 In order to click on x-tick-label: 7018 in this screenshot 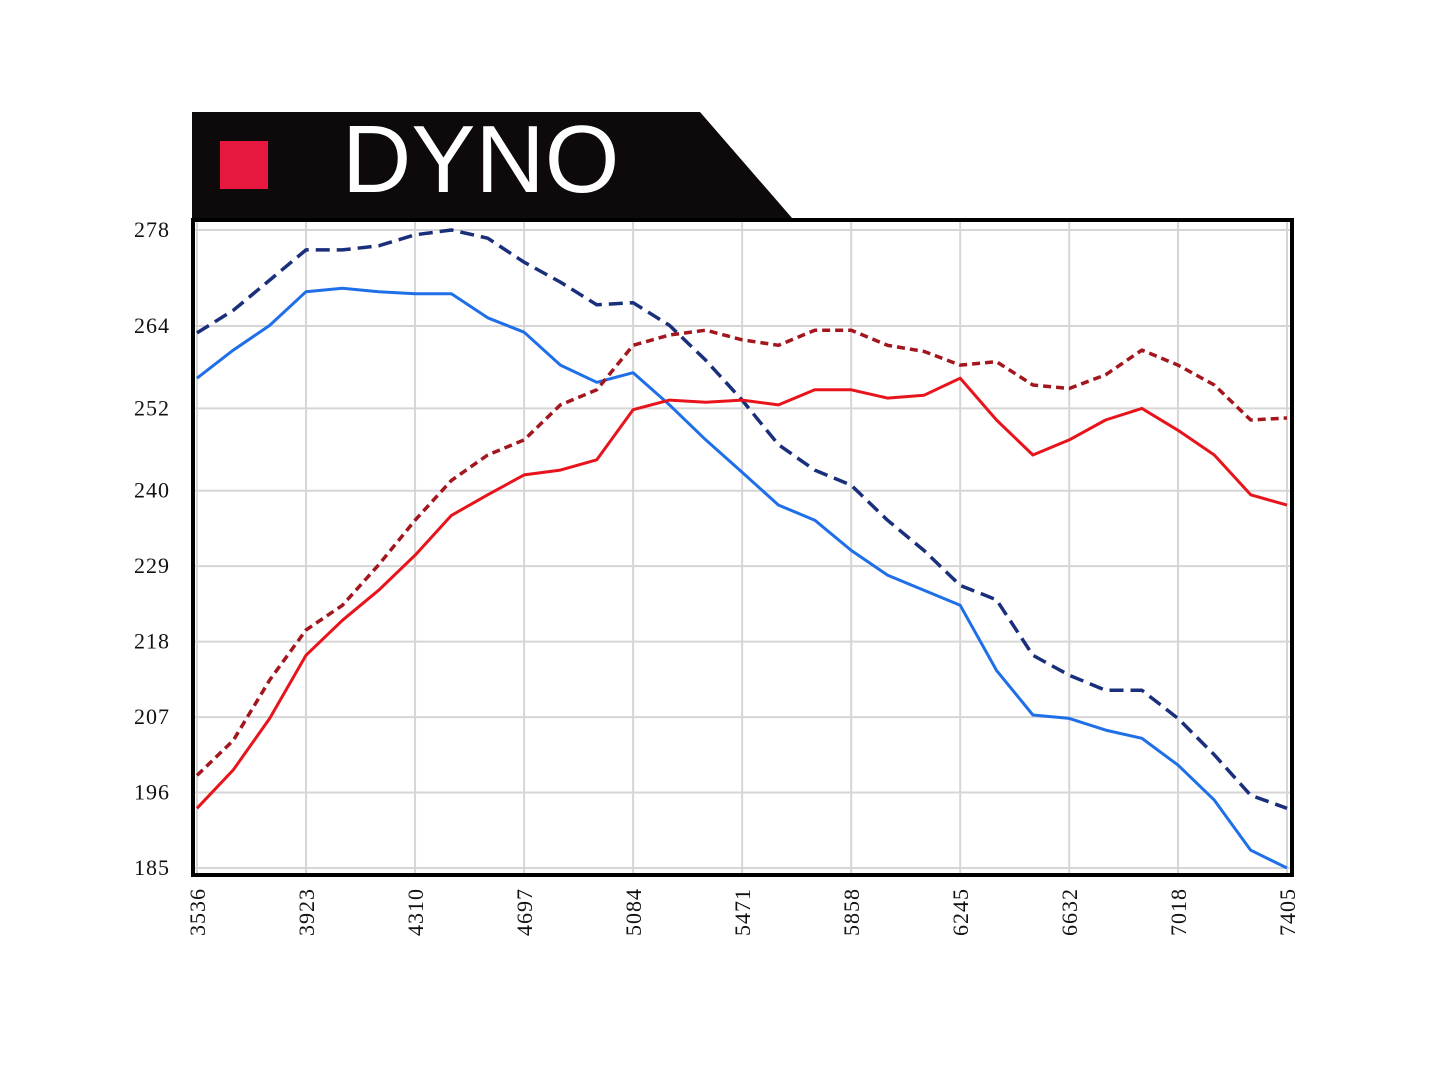, I will do `click(1178, 912)`.